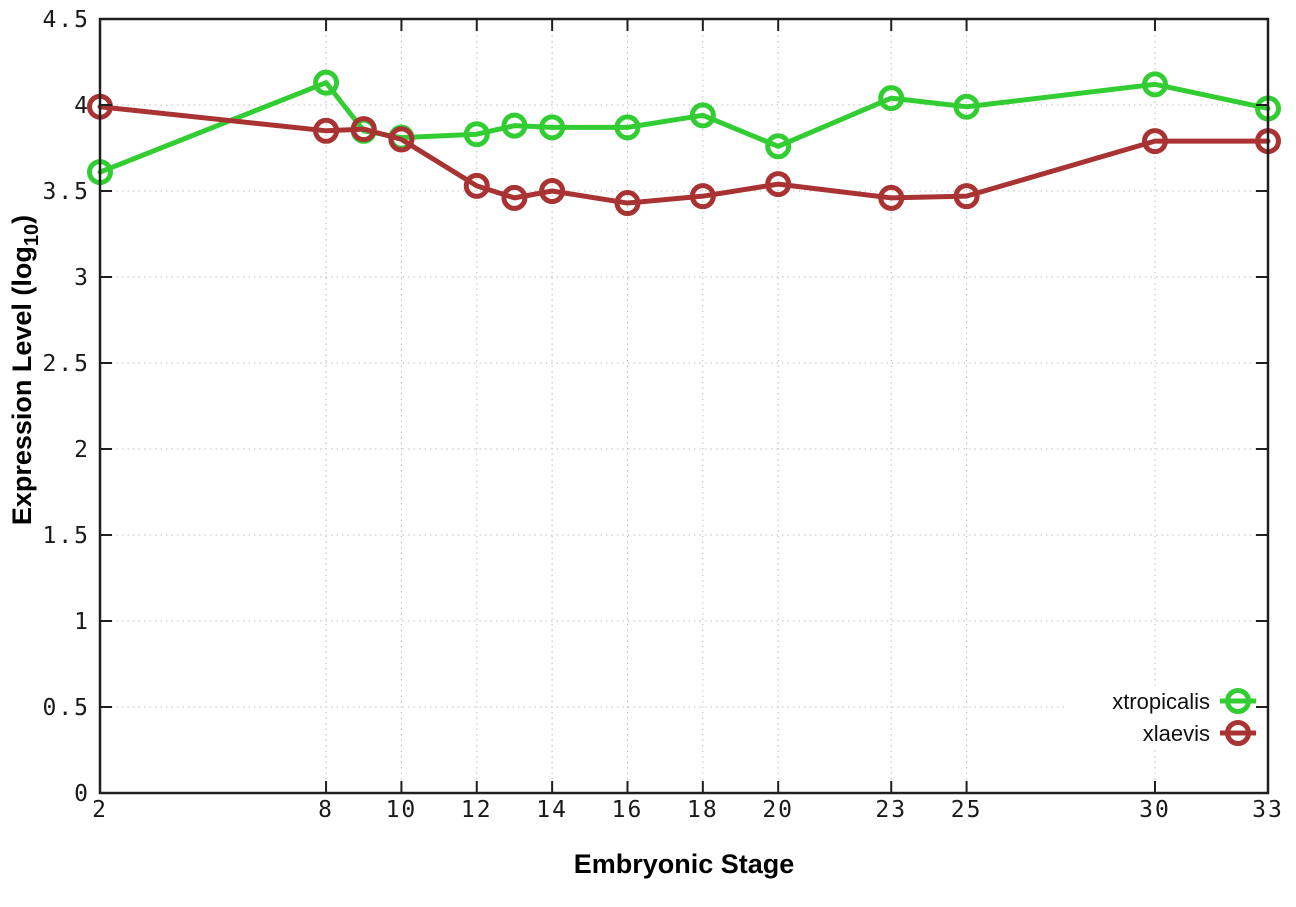  Describe the element at coordinates (1184, 717) in the screenshot. I see `legend-layer: xtropicalis xlaevis` at that location.